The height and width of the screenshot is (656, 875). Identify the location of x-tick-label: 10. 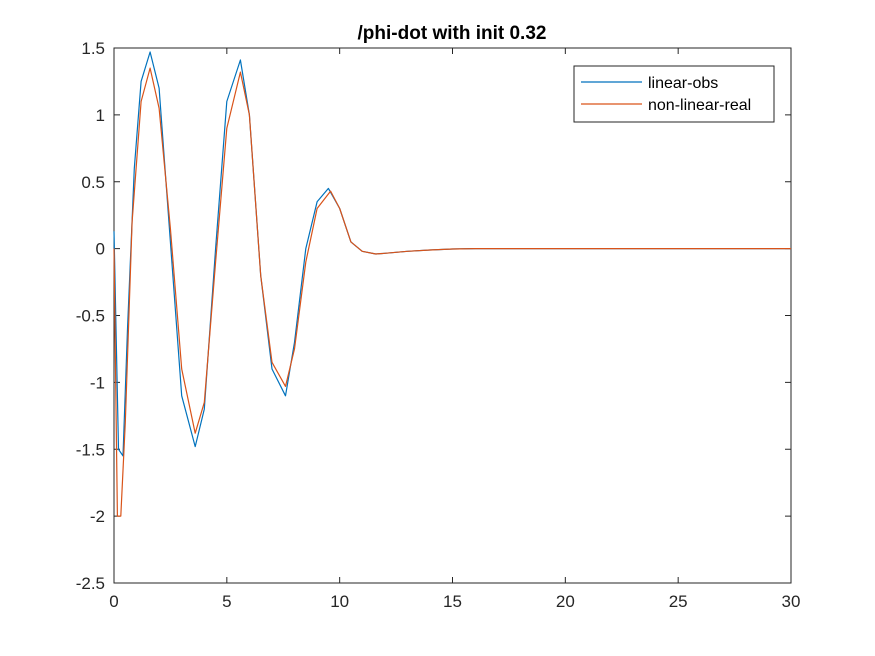
(339, 601).